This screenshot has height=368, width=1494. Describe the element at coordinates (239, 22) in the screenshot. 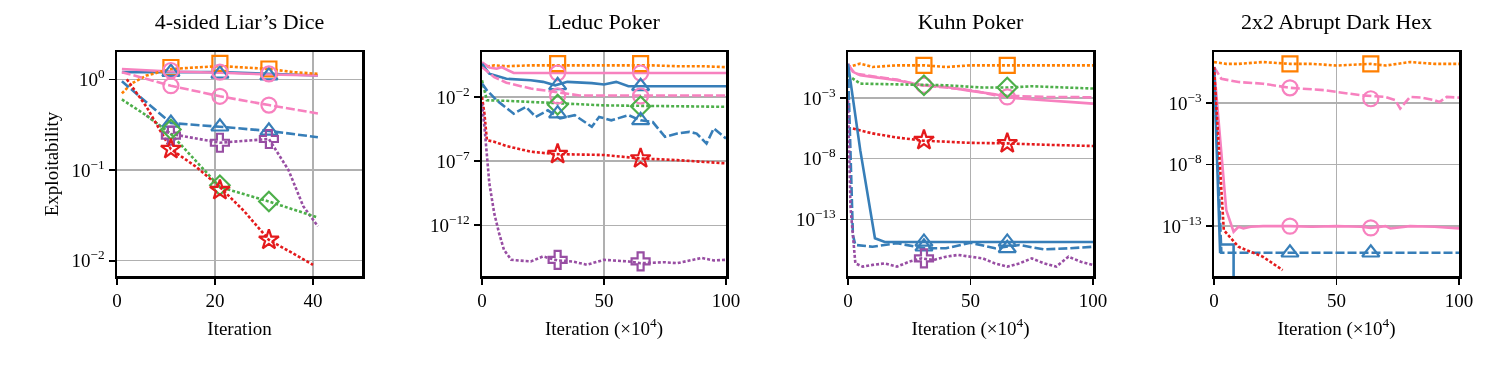

I see `chart-title: 4-sided Liar’s Dice` at that location.